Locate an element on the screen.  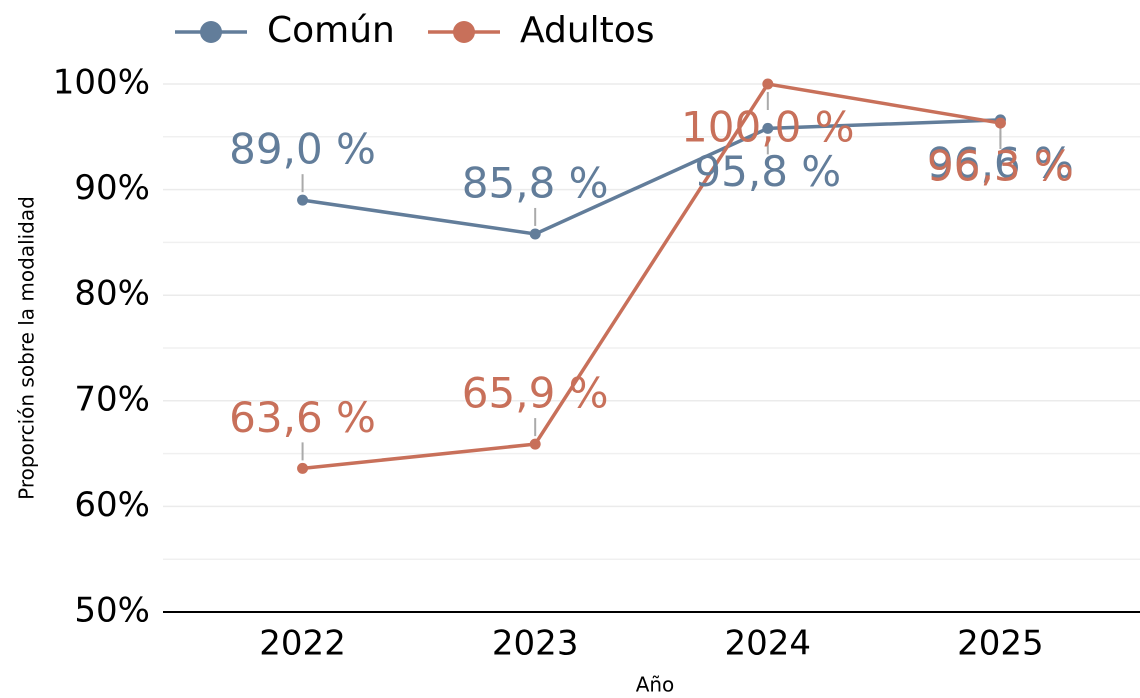
y-tick-label: 100% is located at coordinates (101, 83).